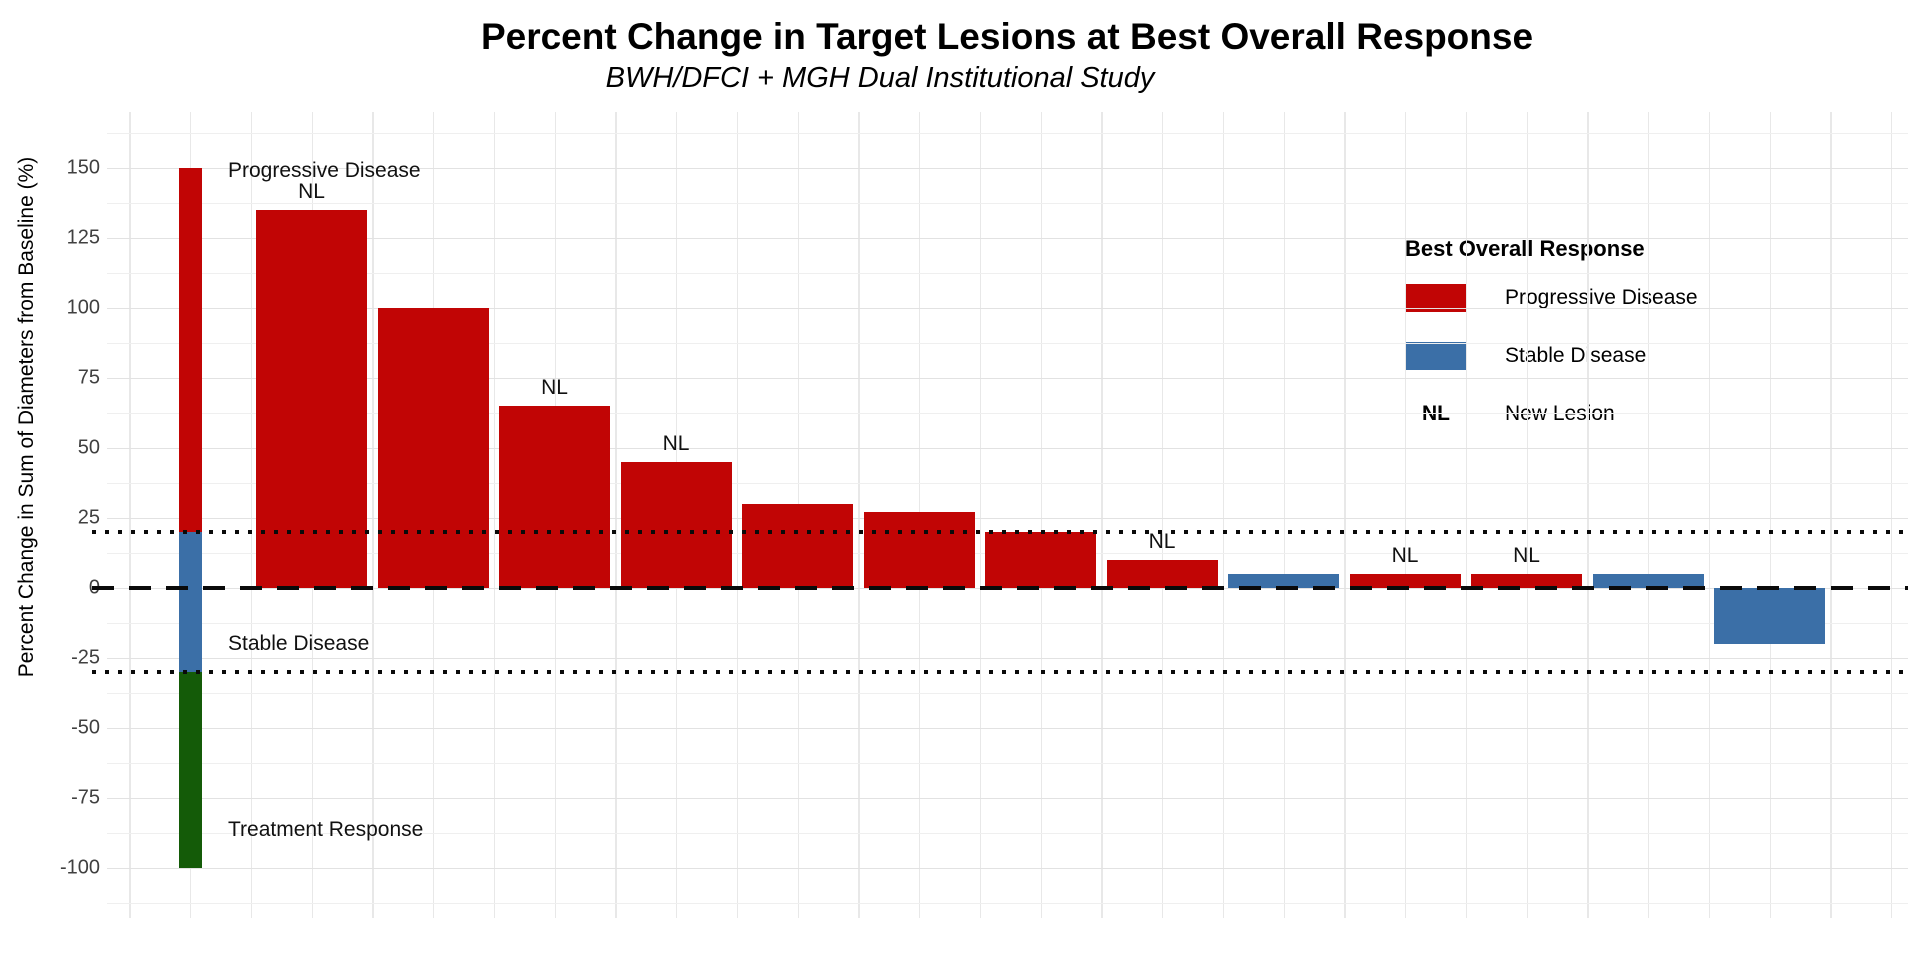 This screenshot has height=960, width=1920. Describe the element at coordinates (1436, 356) in the screenshot. I see `legend-swatch-stable` at that location.